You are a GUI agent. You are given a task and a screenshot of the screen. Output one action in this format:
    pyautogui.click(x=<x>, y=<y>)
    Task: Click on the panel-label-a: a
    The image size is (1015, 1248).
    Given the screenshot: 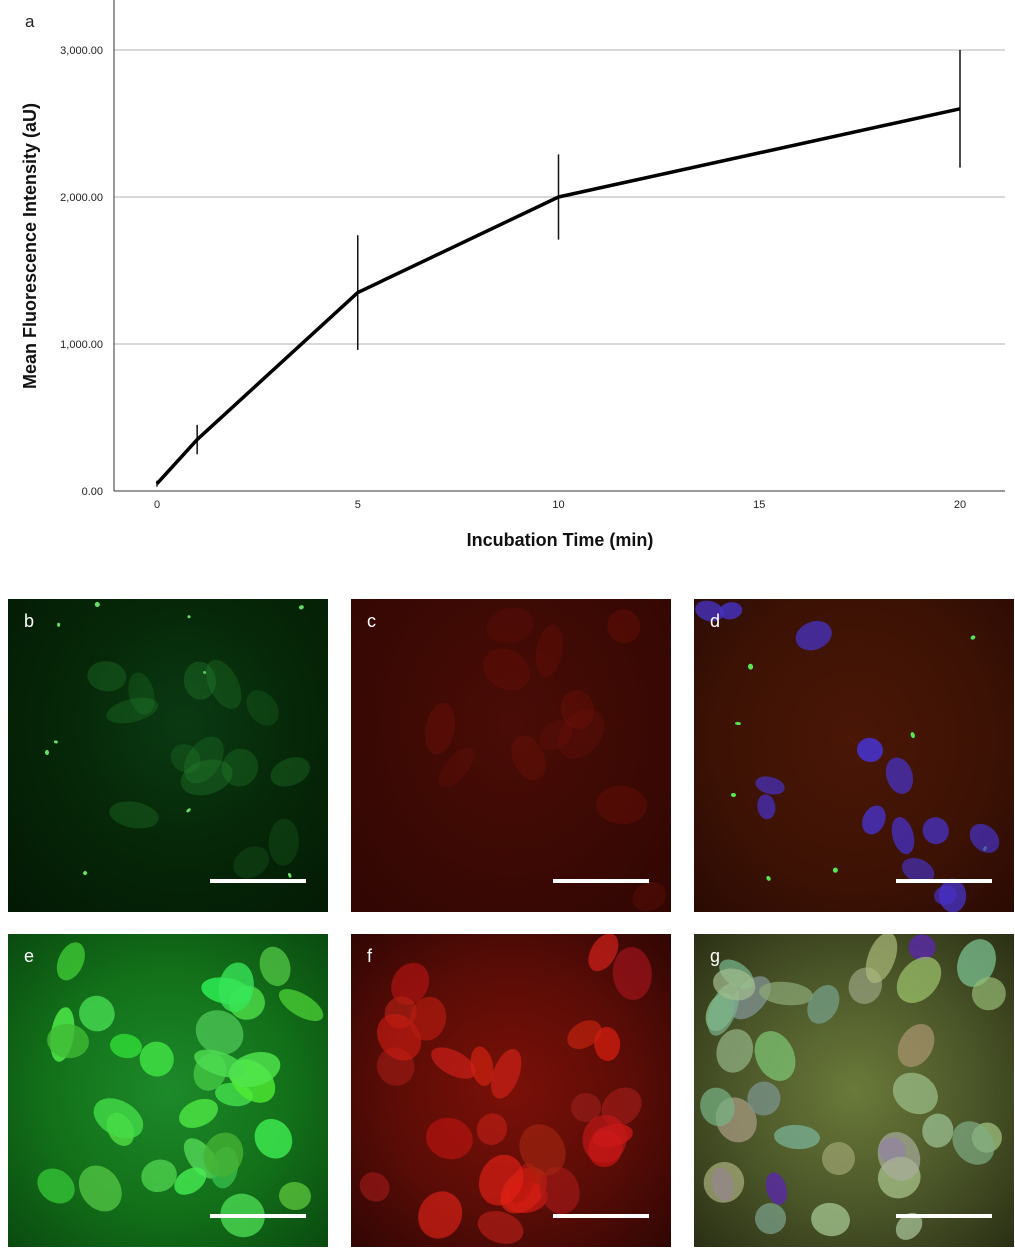 What is the action you would take?
    pyautogui.click(x=30, y=21)
    